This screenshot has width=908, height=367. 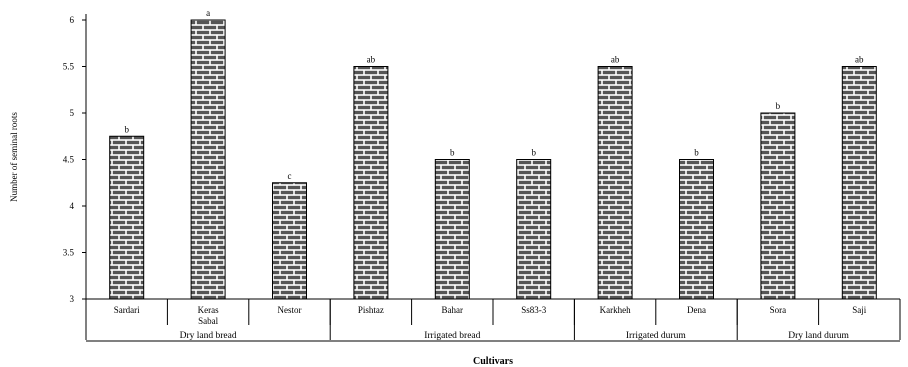 I want to click on y-axis: 3 3.5 4 4.5 5 5.5 6, so click(x=75, y=159).